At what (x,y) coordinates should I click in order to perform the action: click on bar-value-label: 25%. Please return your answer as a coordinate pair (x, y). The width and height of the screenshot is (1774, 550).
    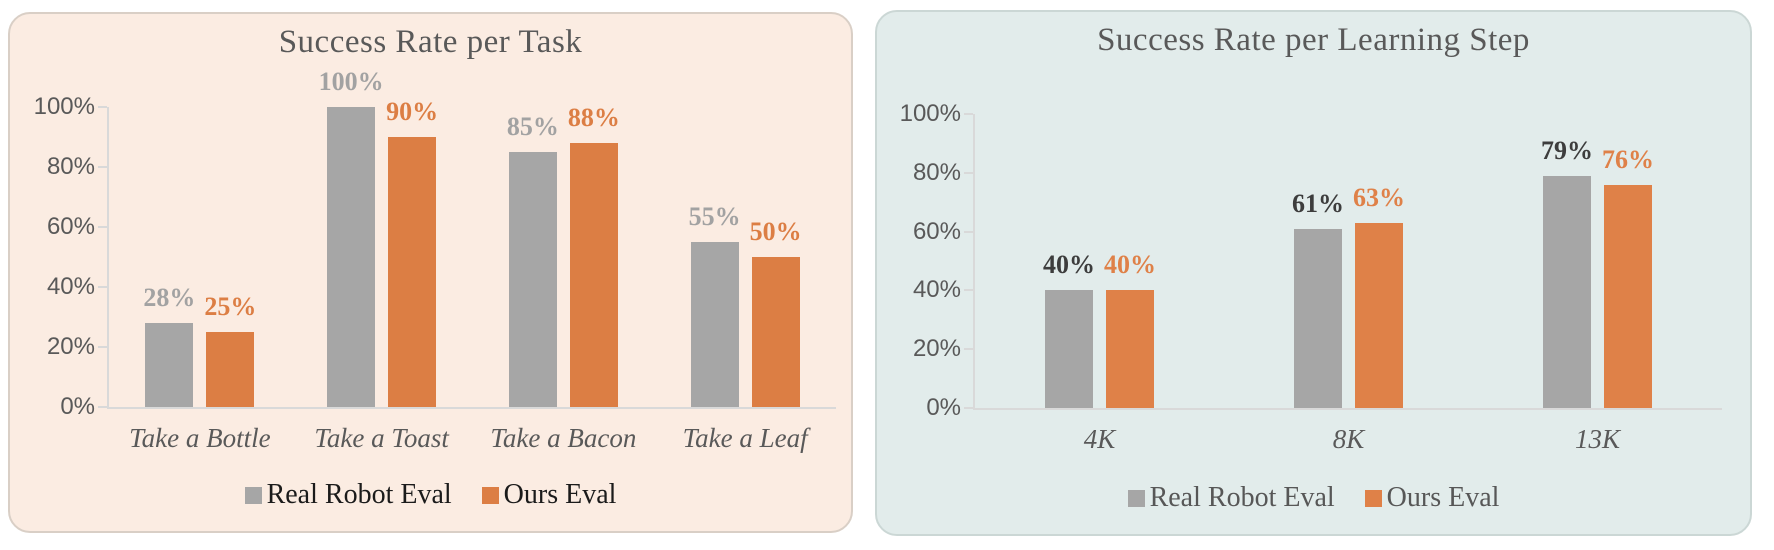
    Looking at the image, I should click on (230, 306).